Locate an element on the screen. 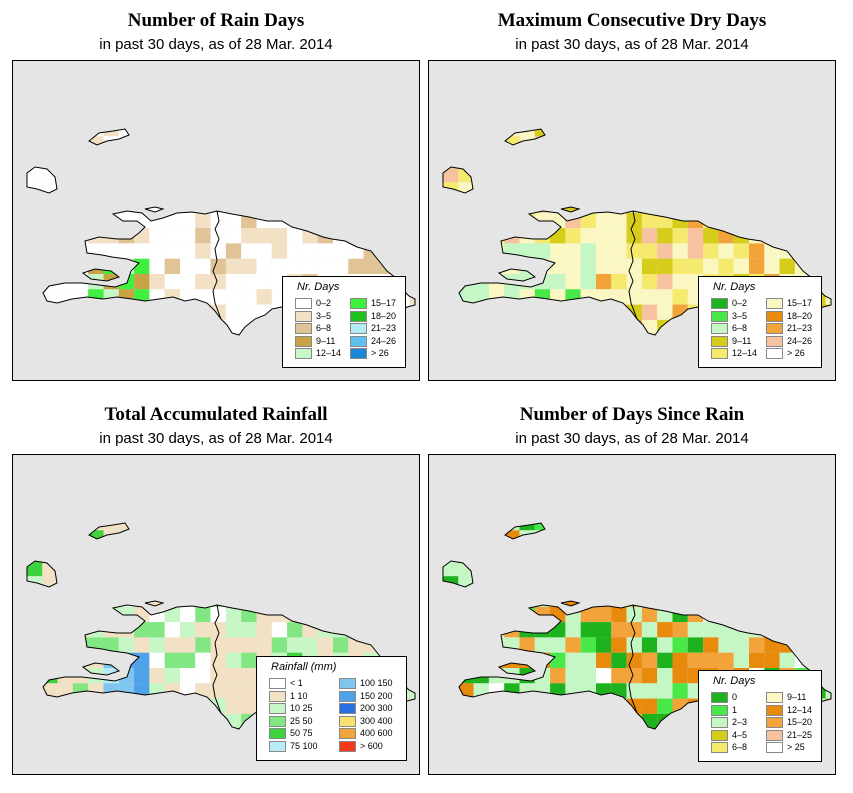  legend-label: 50 75 is located at coordinates (301, 733).